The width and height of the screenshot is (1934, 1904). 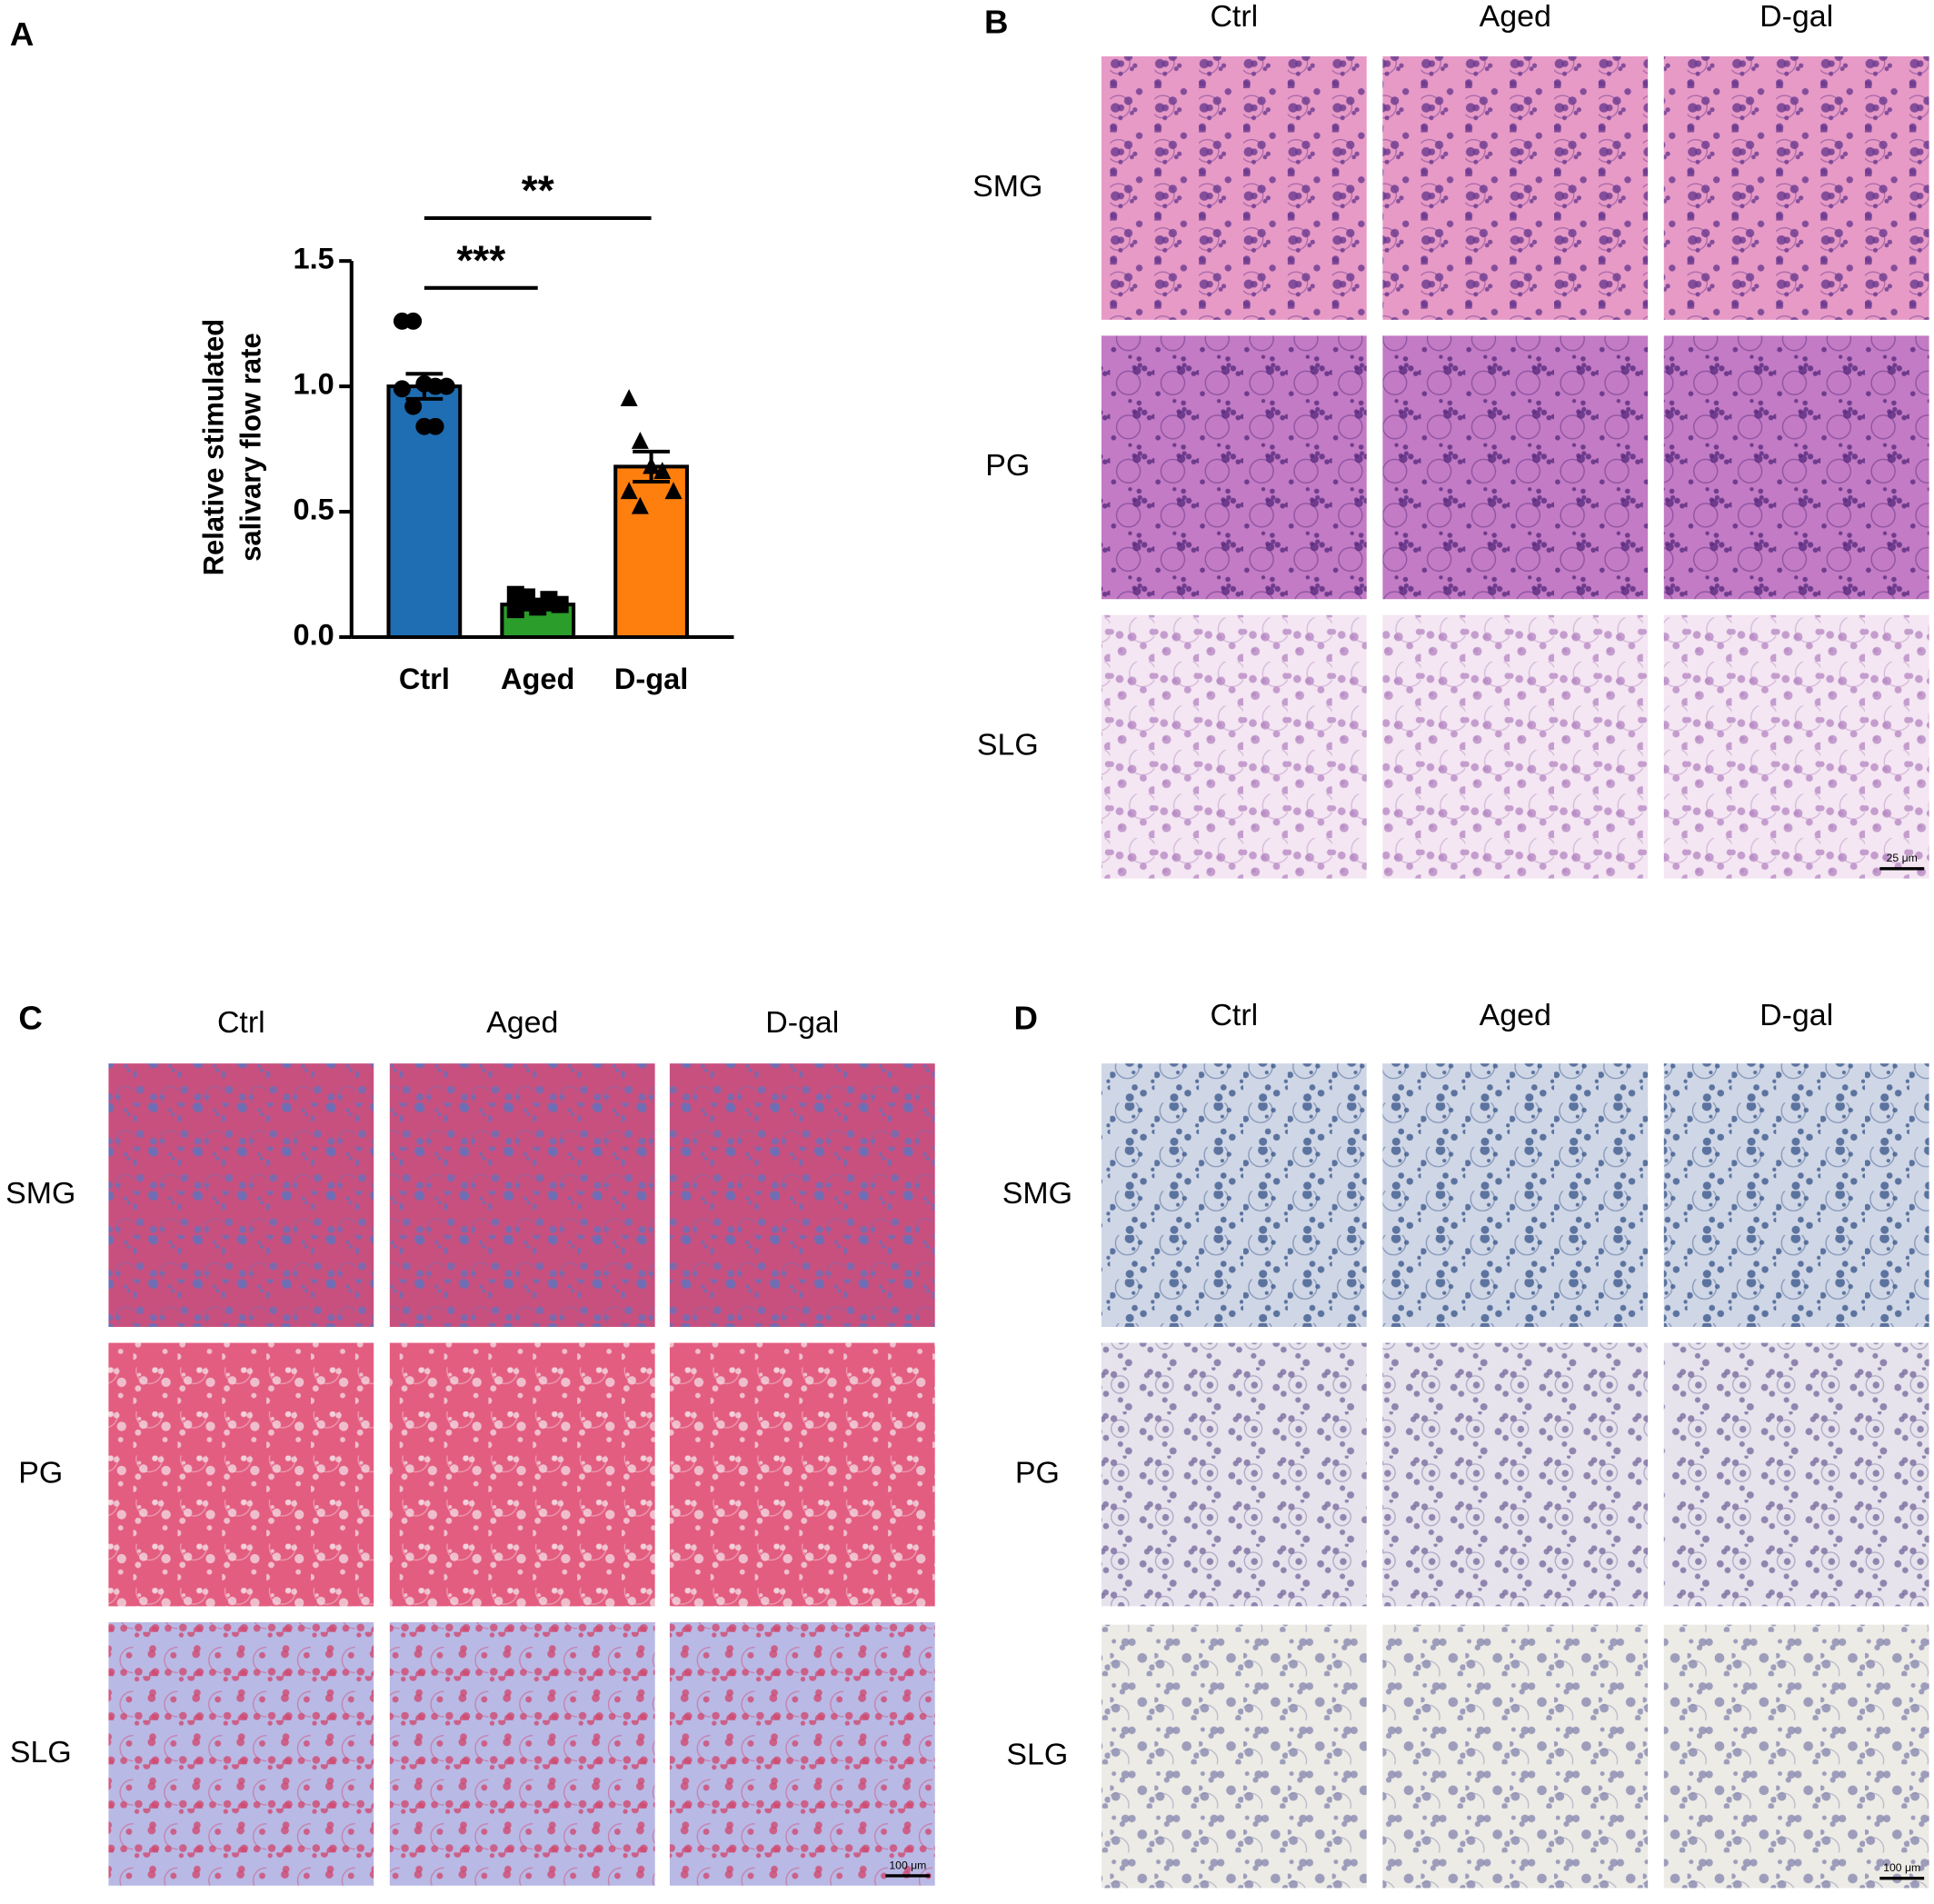 I want to click on panel-label: A, so click(x=22, y=34).